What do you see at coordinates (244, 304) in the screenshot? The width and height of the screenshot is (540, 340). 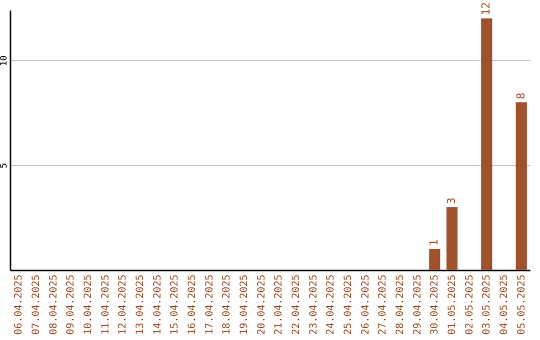 I see `x-tick-label: 19.04.2025` at bounding box center [244, 304].